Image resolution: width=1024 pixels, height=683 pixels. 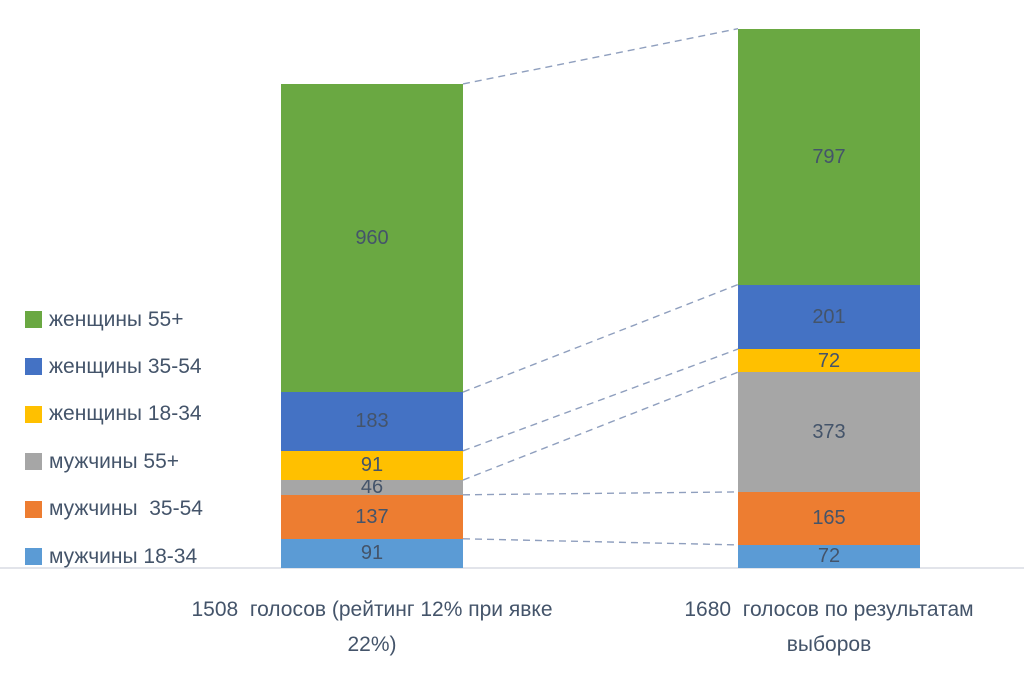 I want to click on x-axis-line, so click(x=512, y=568).